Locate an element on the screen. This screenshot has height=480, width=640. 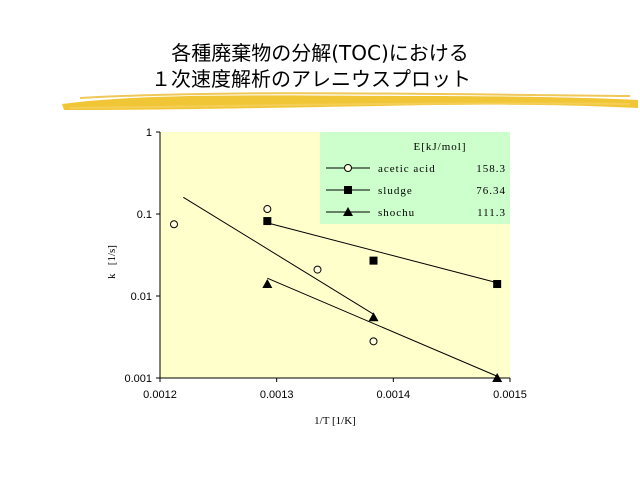
sludge-legend-marker is located at coordinates (348, 190).